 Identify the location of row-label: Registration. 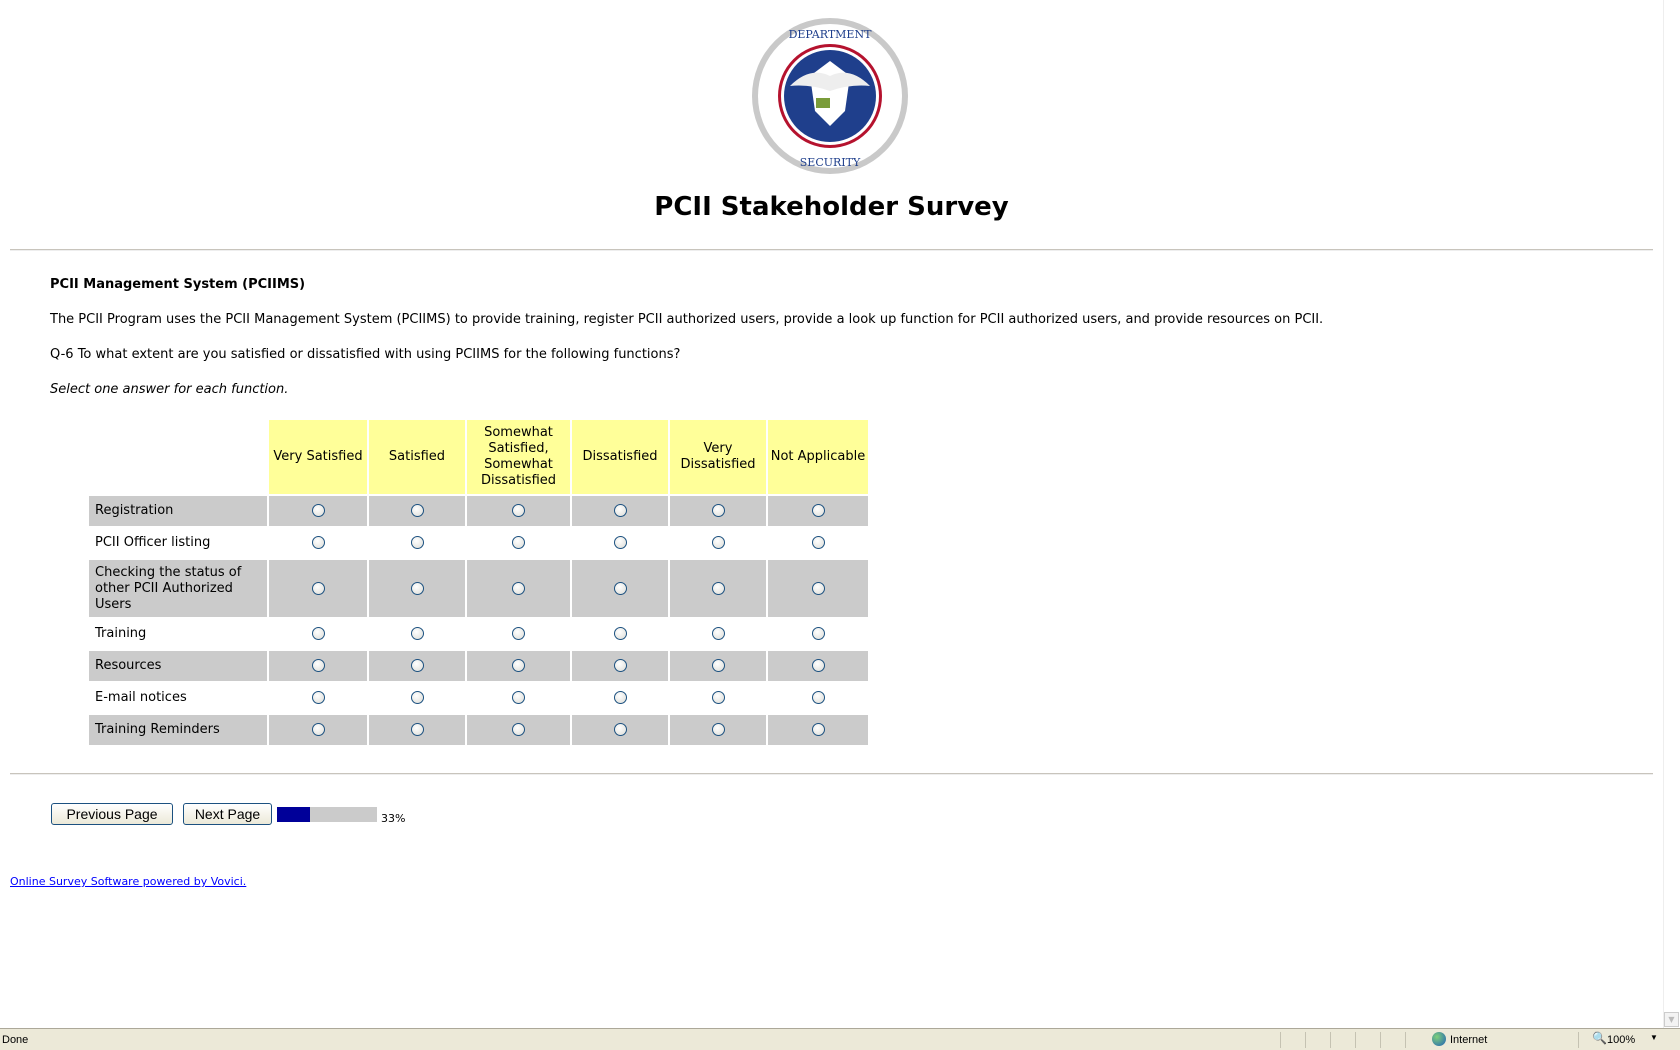
(178, 511).